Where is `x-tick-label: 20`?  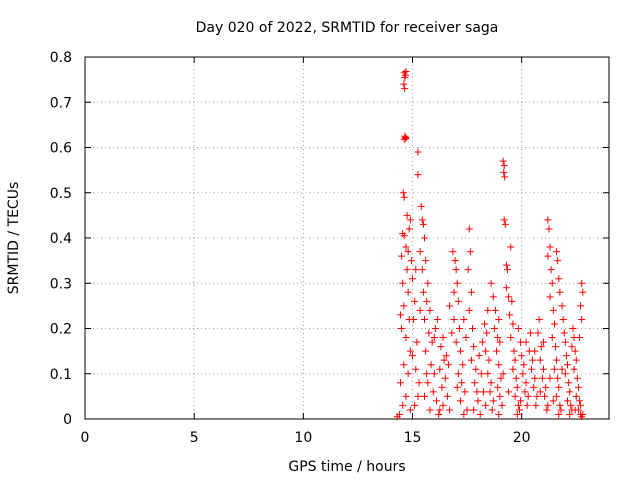 x-tick-label: 20 is located at coordinates (522, 438).